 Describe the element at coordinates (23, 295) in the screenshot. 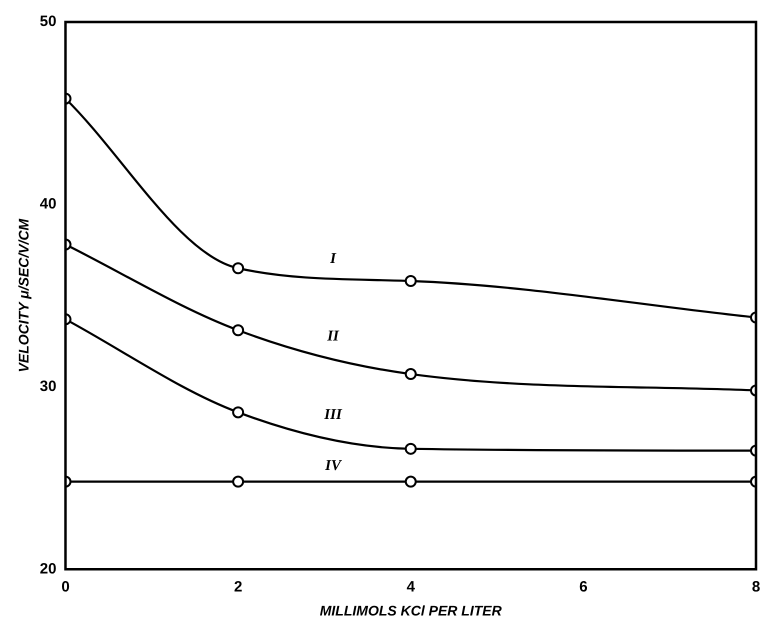

I see `y-axis-title: VELOCITY μ/SEC/V/CM` at that location.